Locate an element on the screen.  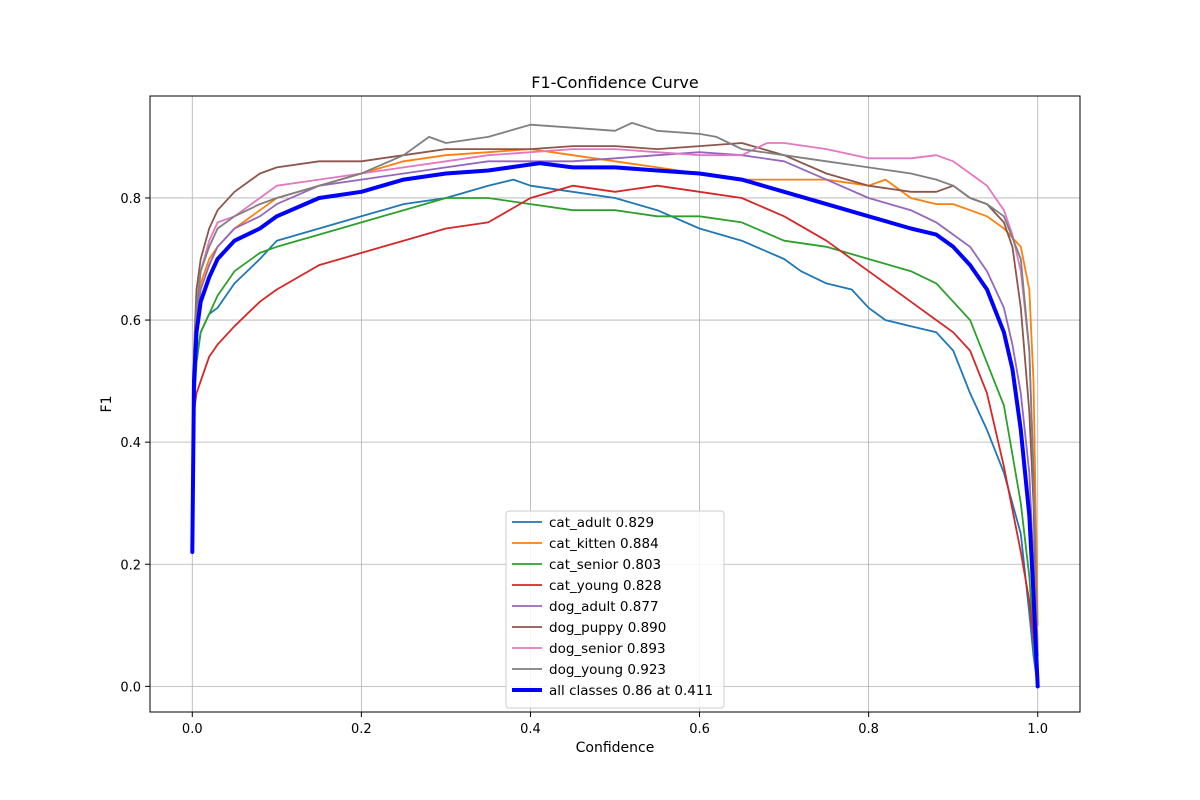
chart-title: F1-Confidence Curve is located at coordinates (614, 82).